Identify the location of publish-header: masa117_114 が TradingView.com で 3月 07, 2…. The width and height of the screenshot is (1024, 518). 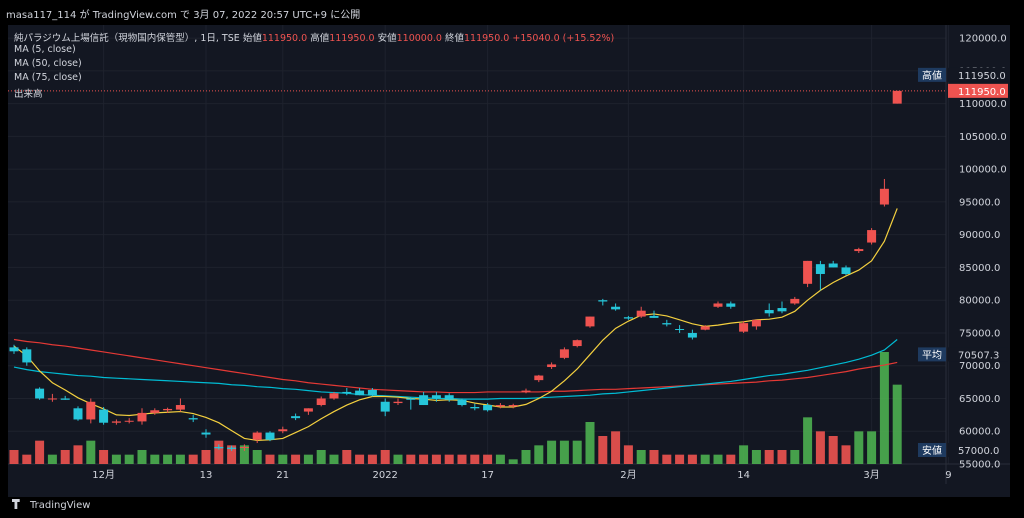
(183, 15).